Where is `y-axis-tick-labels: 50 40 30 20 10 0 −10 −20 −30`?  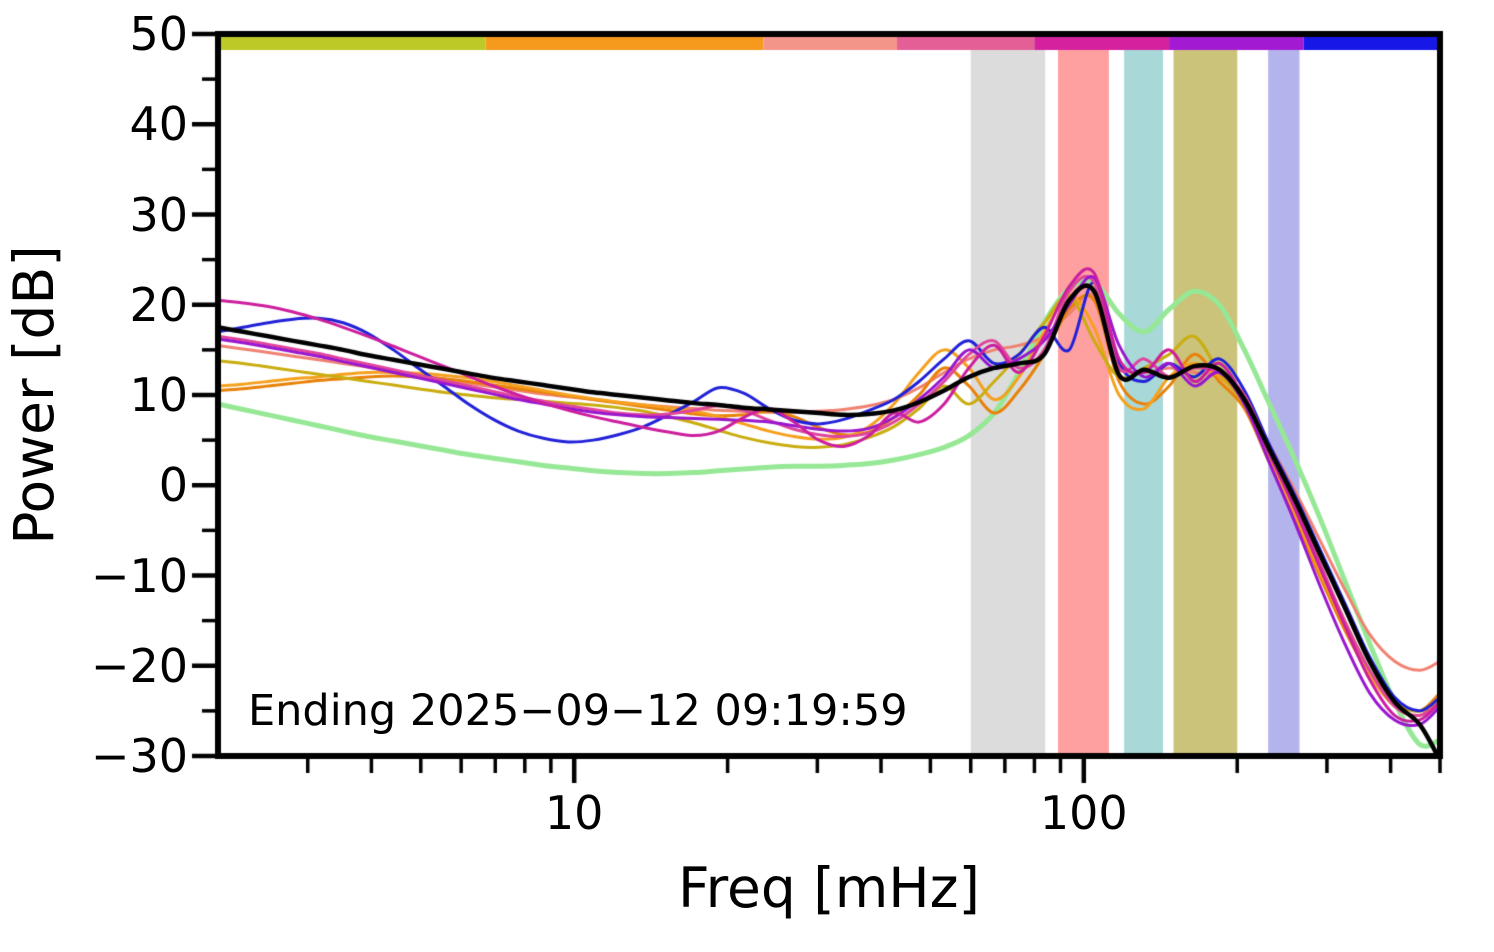 y-axis-tick-labels: 50 40 30 20 10 0 −10 −20 −30 is located at coordinates (94, 476).